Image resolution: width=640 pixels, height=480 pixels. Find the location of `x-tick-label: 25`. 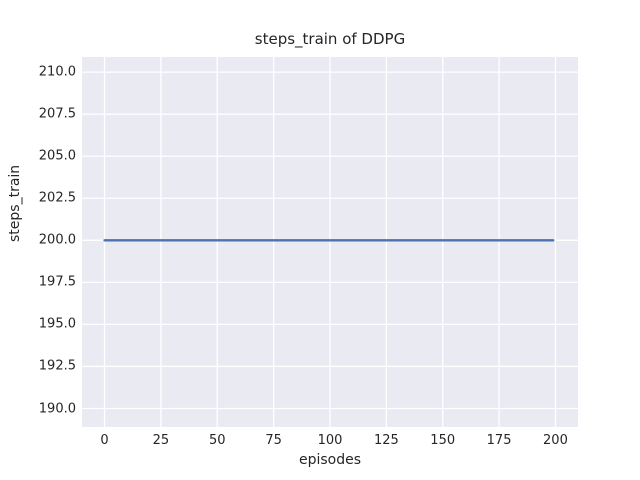

x-tick-label: 25 is located at coordinates (161, 440).